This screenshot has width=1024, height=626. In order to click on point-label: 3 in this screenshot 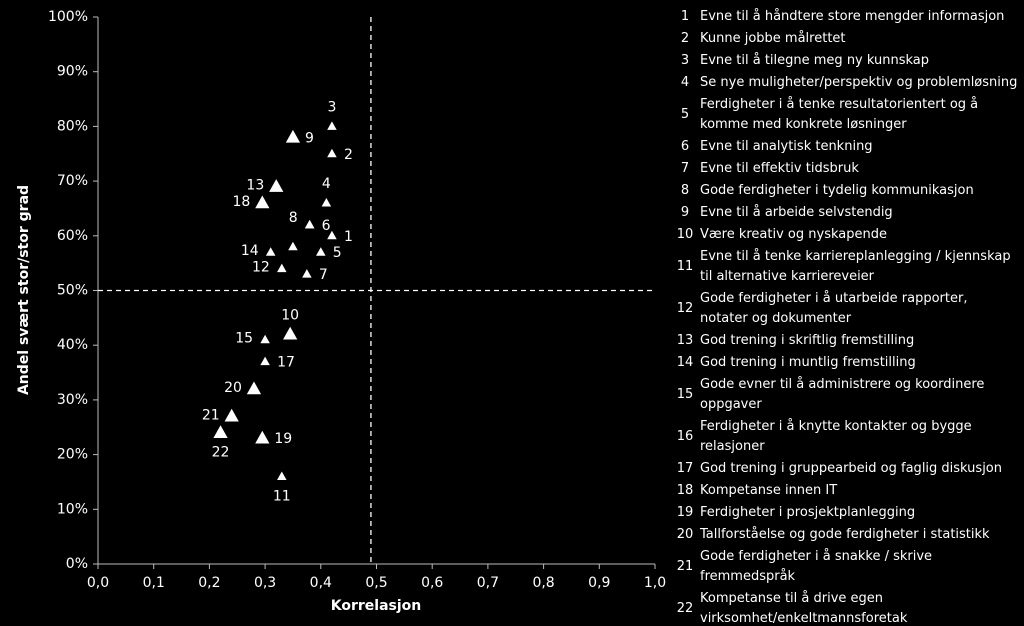, I will do `click(331, 107)`.